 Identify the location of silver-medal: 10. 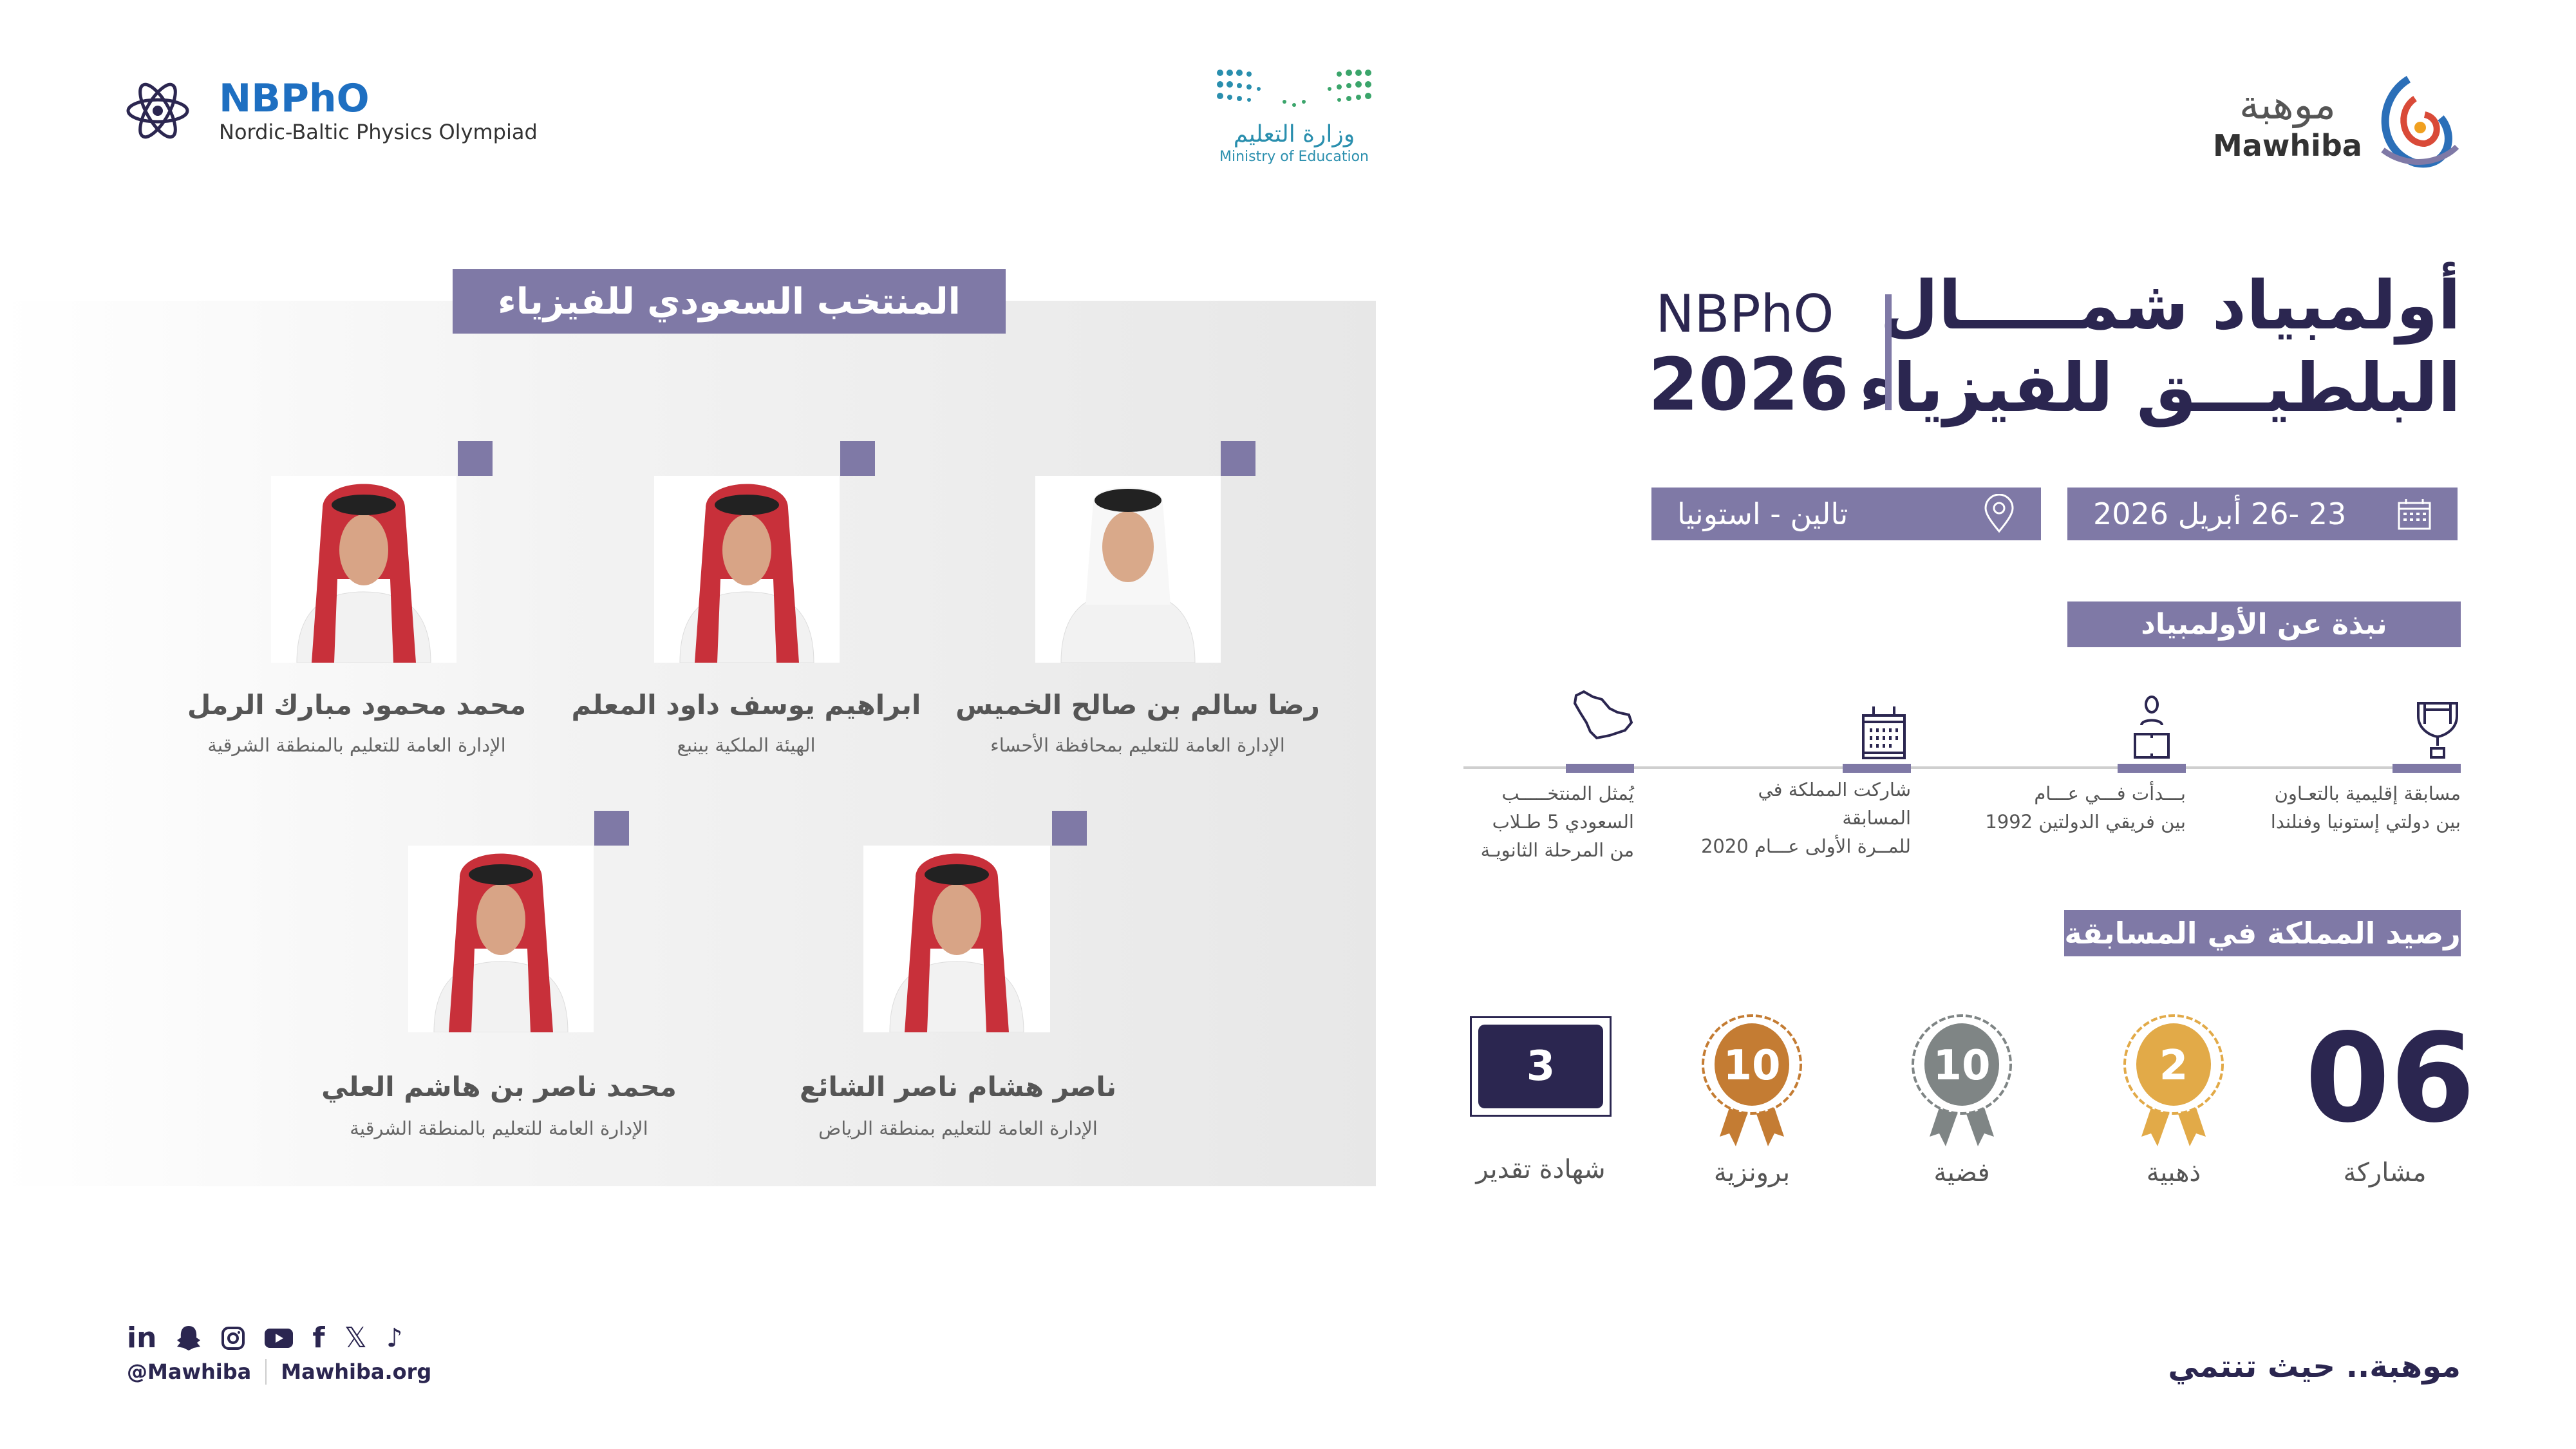
(1961, 1082).